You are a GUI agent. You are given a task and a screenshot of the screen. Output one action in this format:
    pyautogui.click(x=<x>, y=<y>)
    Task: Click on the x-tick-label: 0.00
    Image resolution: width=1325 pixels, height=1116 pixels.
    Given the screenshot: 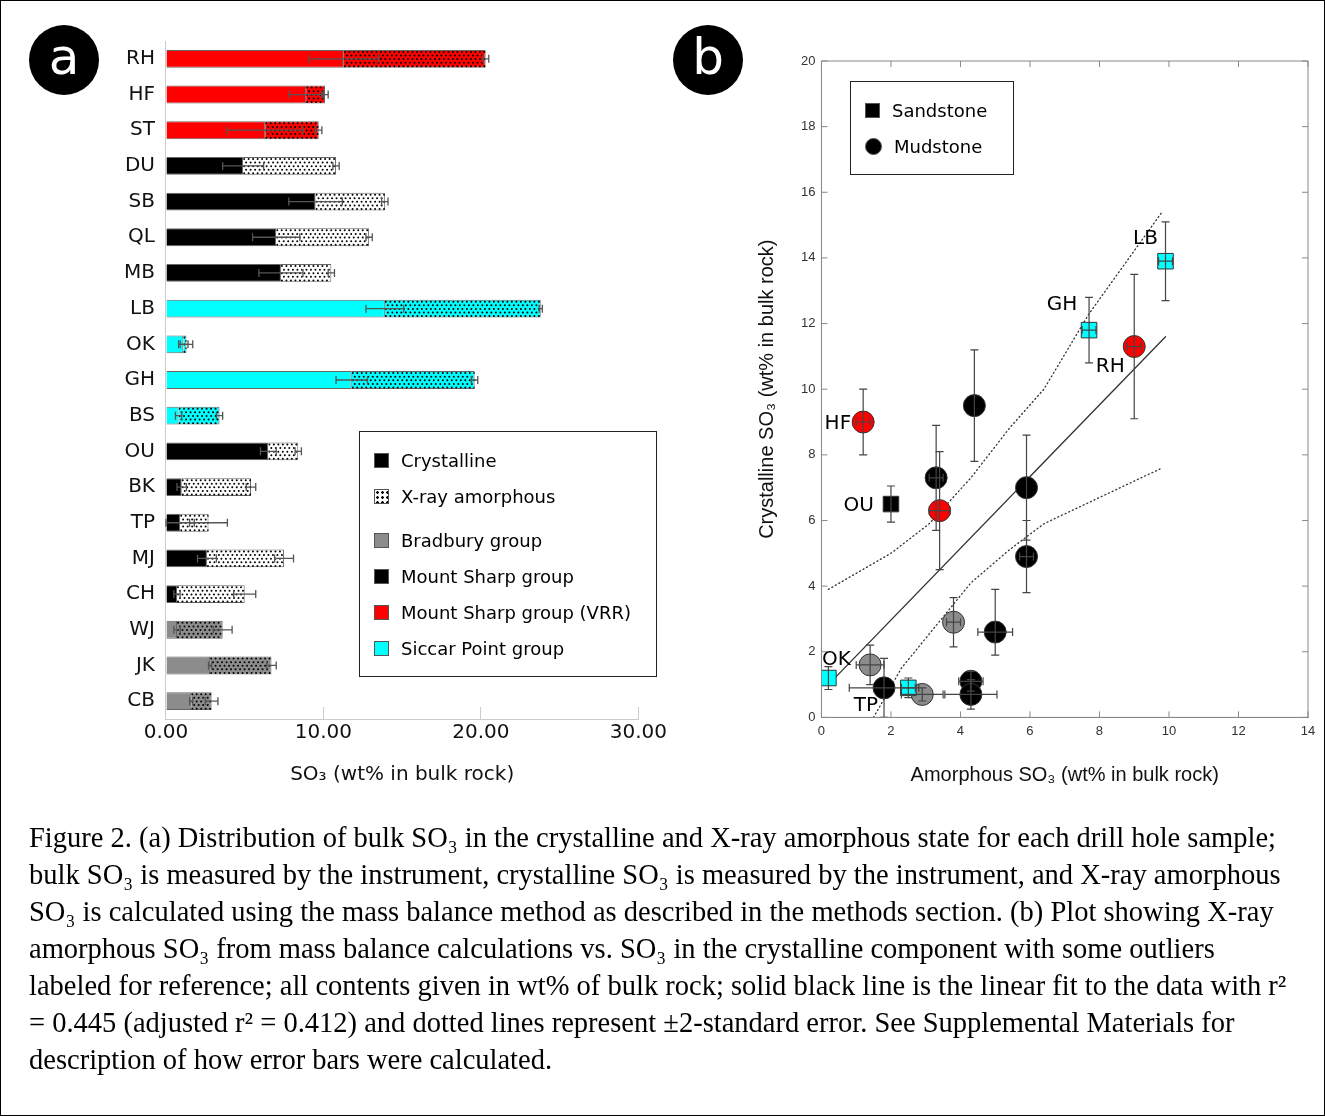 What is the action you would take?
    pyautogui.click(x=166, y=731)
    